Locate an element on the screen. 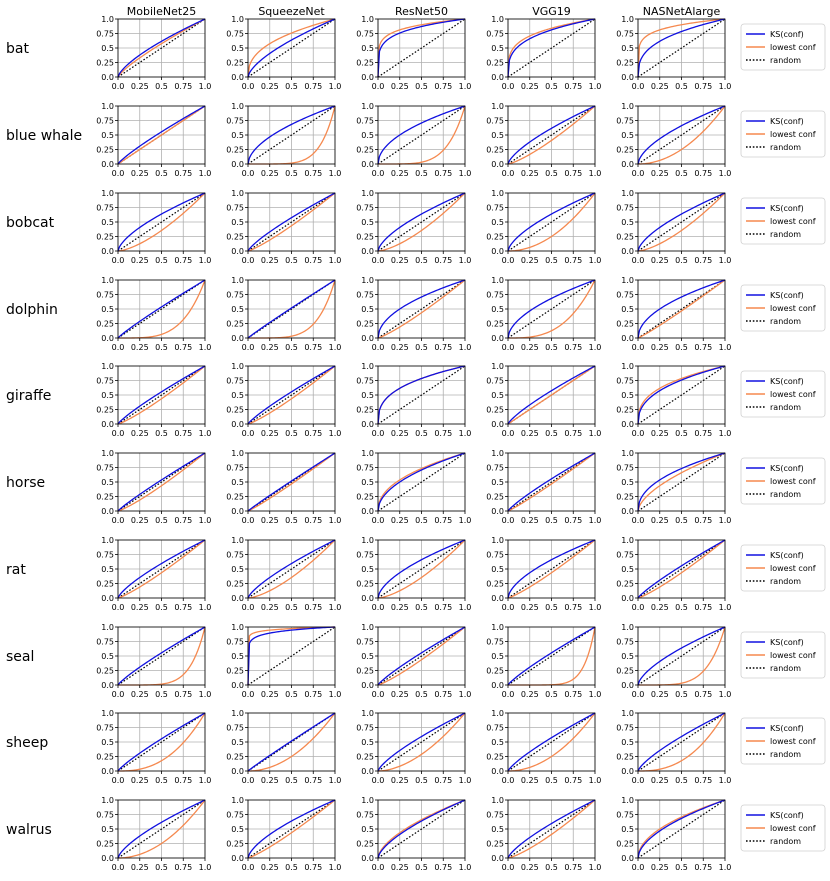  subplot-bobcat-nasnetalarge: 0.00.0 0.25 0.25 0.5 0.5 0.75 0.75 1.0 1.0 is located at coordinates (673, 227).